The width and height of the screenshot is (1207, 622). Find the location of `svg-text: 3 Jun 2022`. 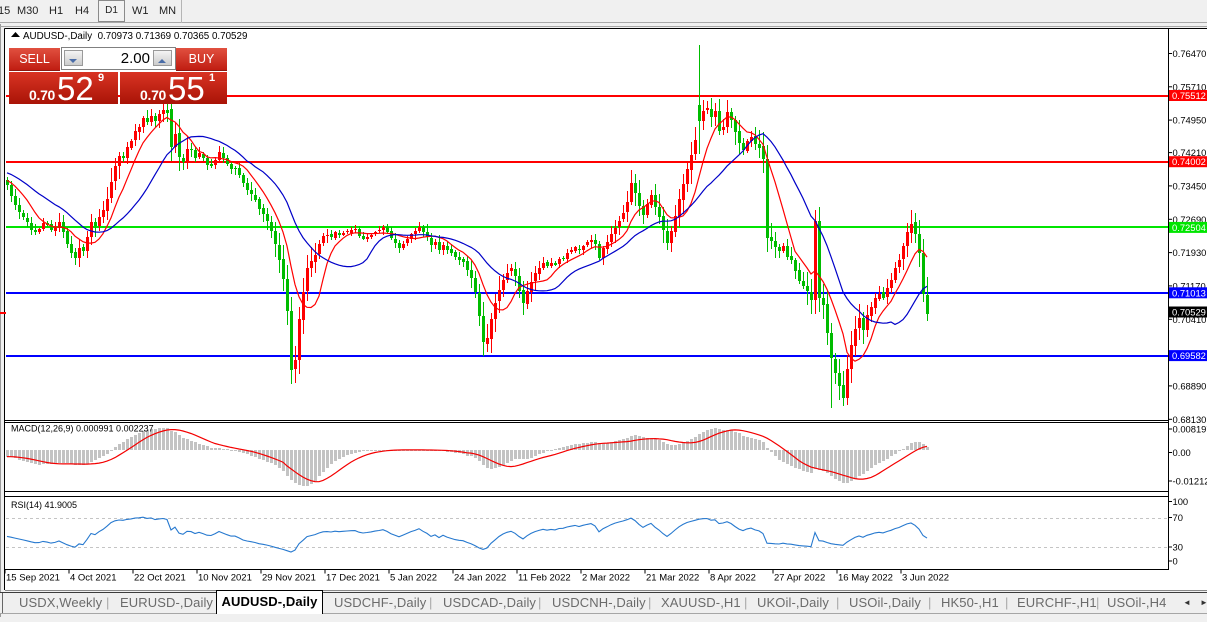

svg-text: 3 Jun 2022 is located at coordinates (925, 578).